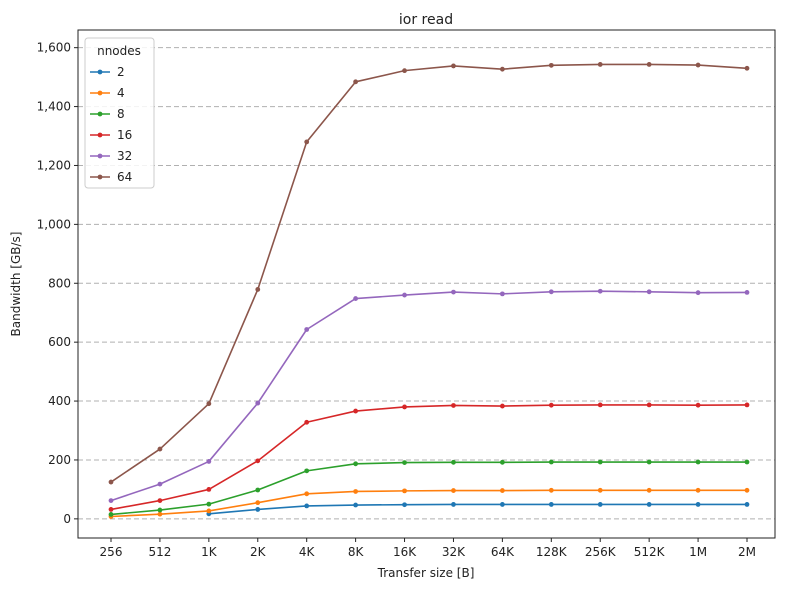 The height and width of the screenshot is (590, 790). I want to click on legend-entries: 2 4 8 16 32 64, so click(111, 124).